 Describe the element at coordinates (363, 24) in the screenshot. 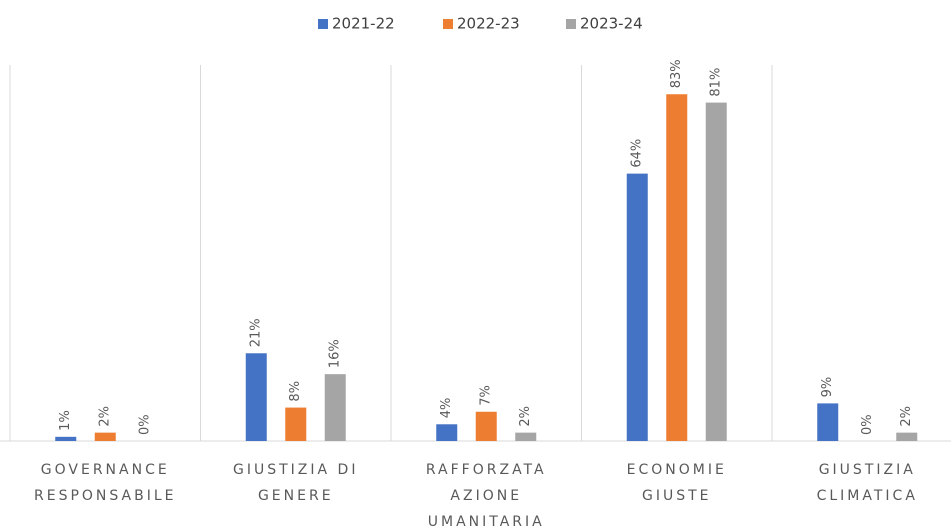

I see `legend-label: 2021-22` at that location.